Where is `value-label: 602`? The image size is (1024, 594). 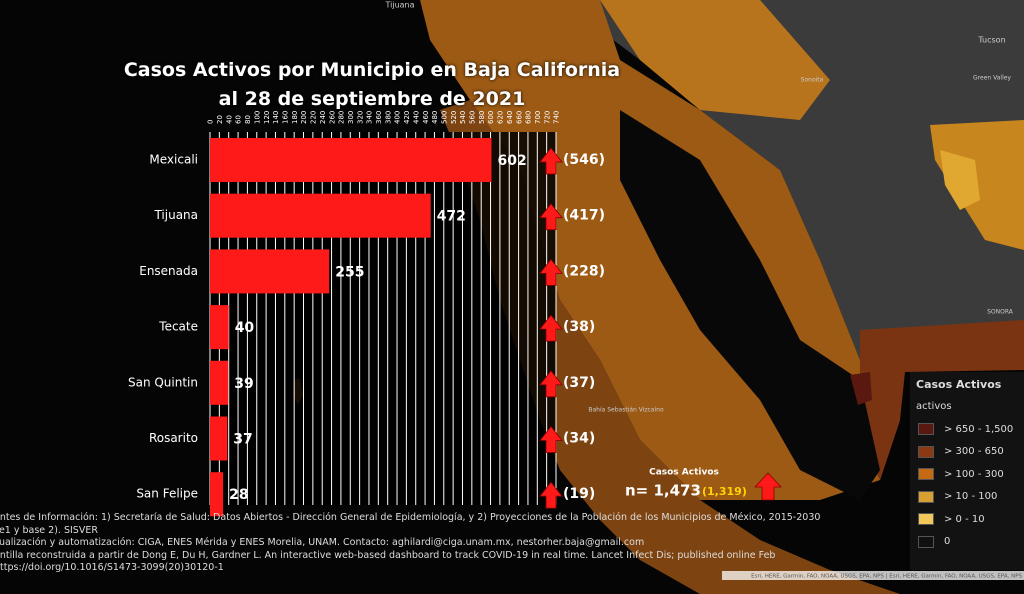 value-label: 602 is located at coordinates (511, 161).